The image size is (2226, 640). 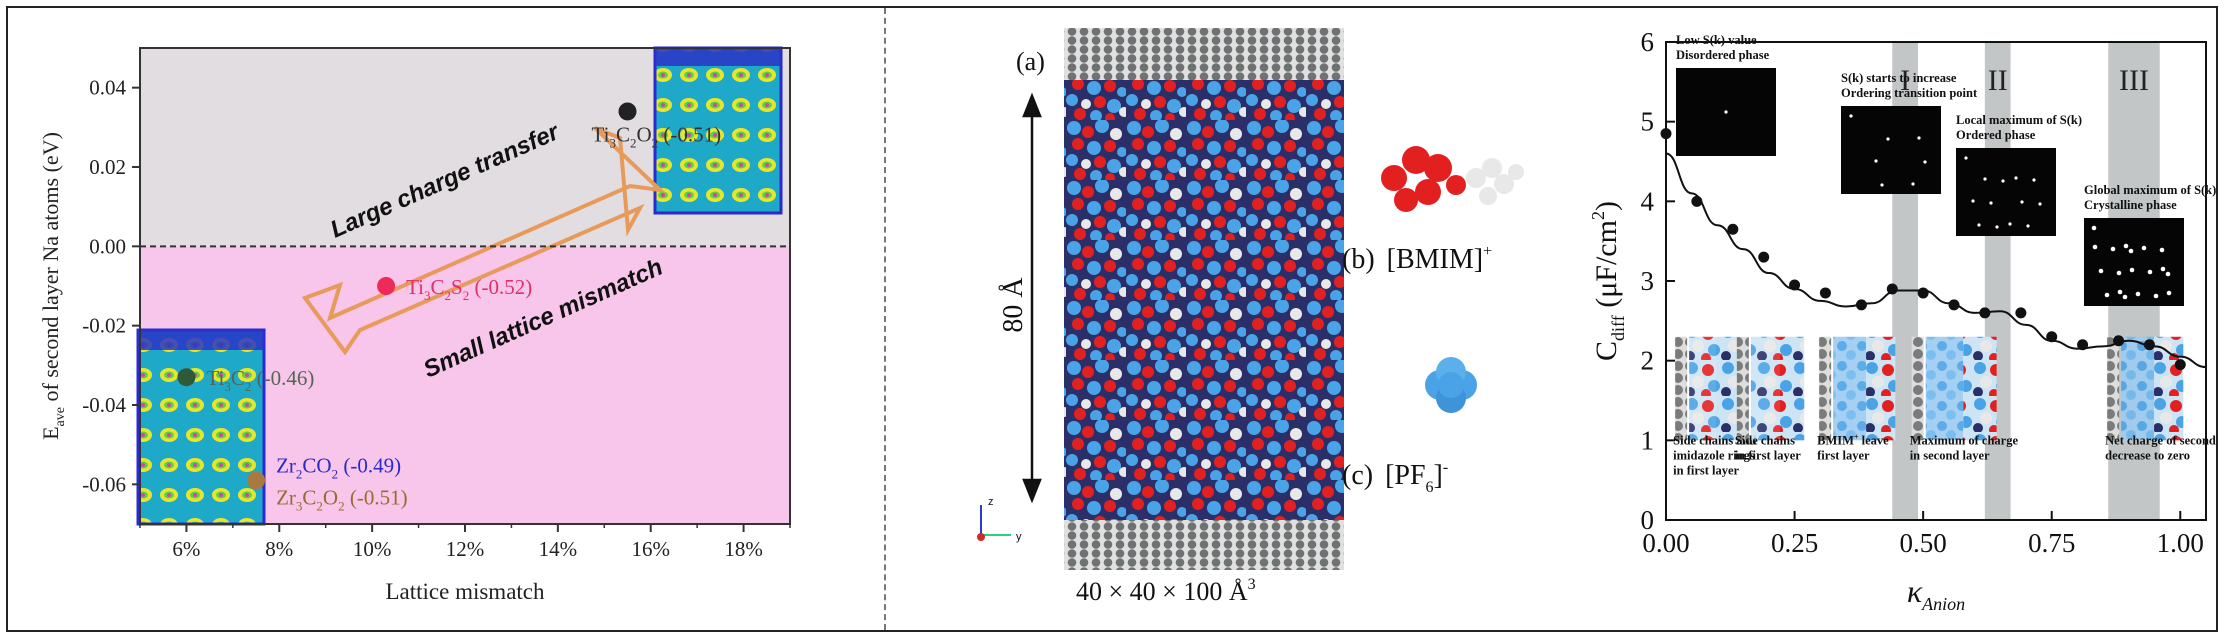 What do you see at coordinates (1648, 281) in the screenshot?
I see `y-tick-label: 3` at bounding box center [1648, 281].